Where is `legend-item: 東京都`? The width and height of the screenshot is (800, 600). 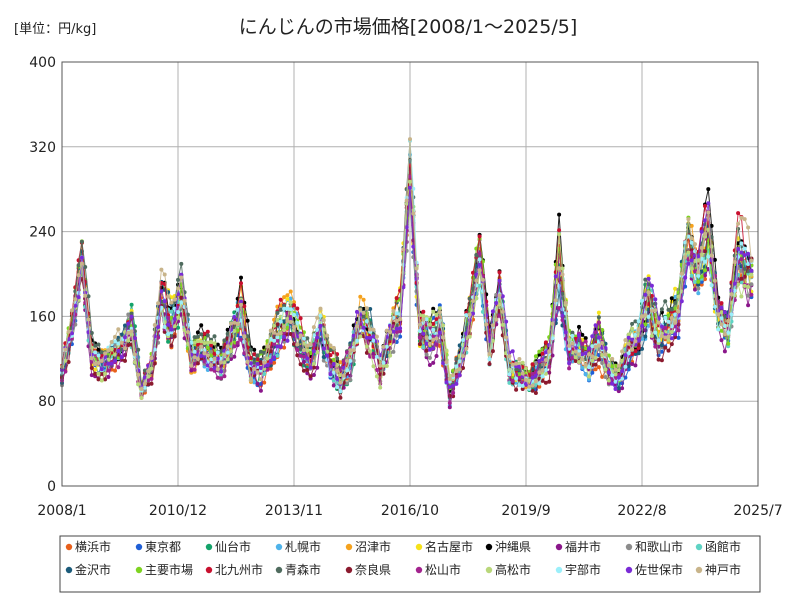
legend-item: 東京都 is located at coordinates (158, 547).